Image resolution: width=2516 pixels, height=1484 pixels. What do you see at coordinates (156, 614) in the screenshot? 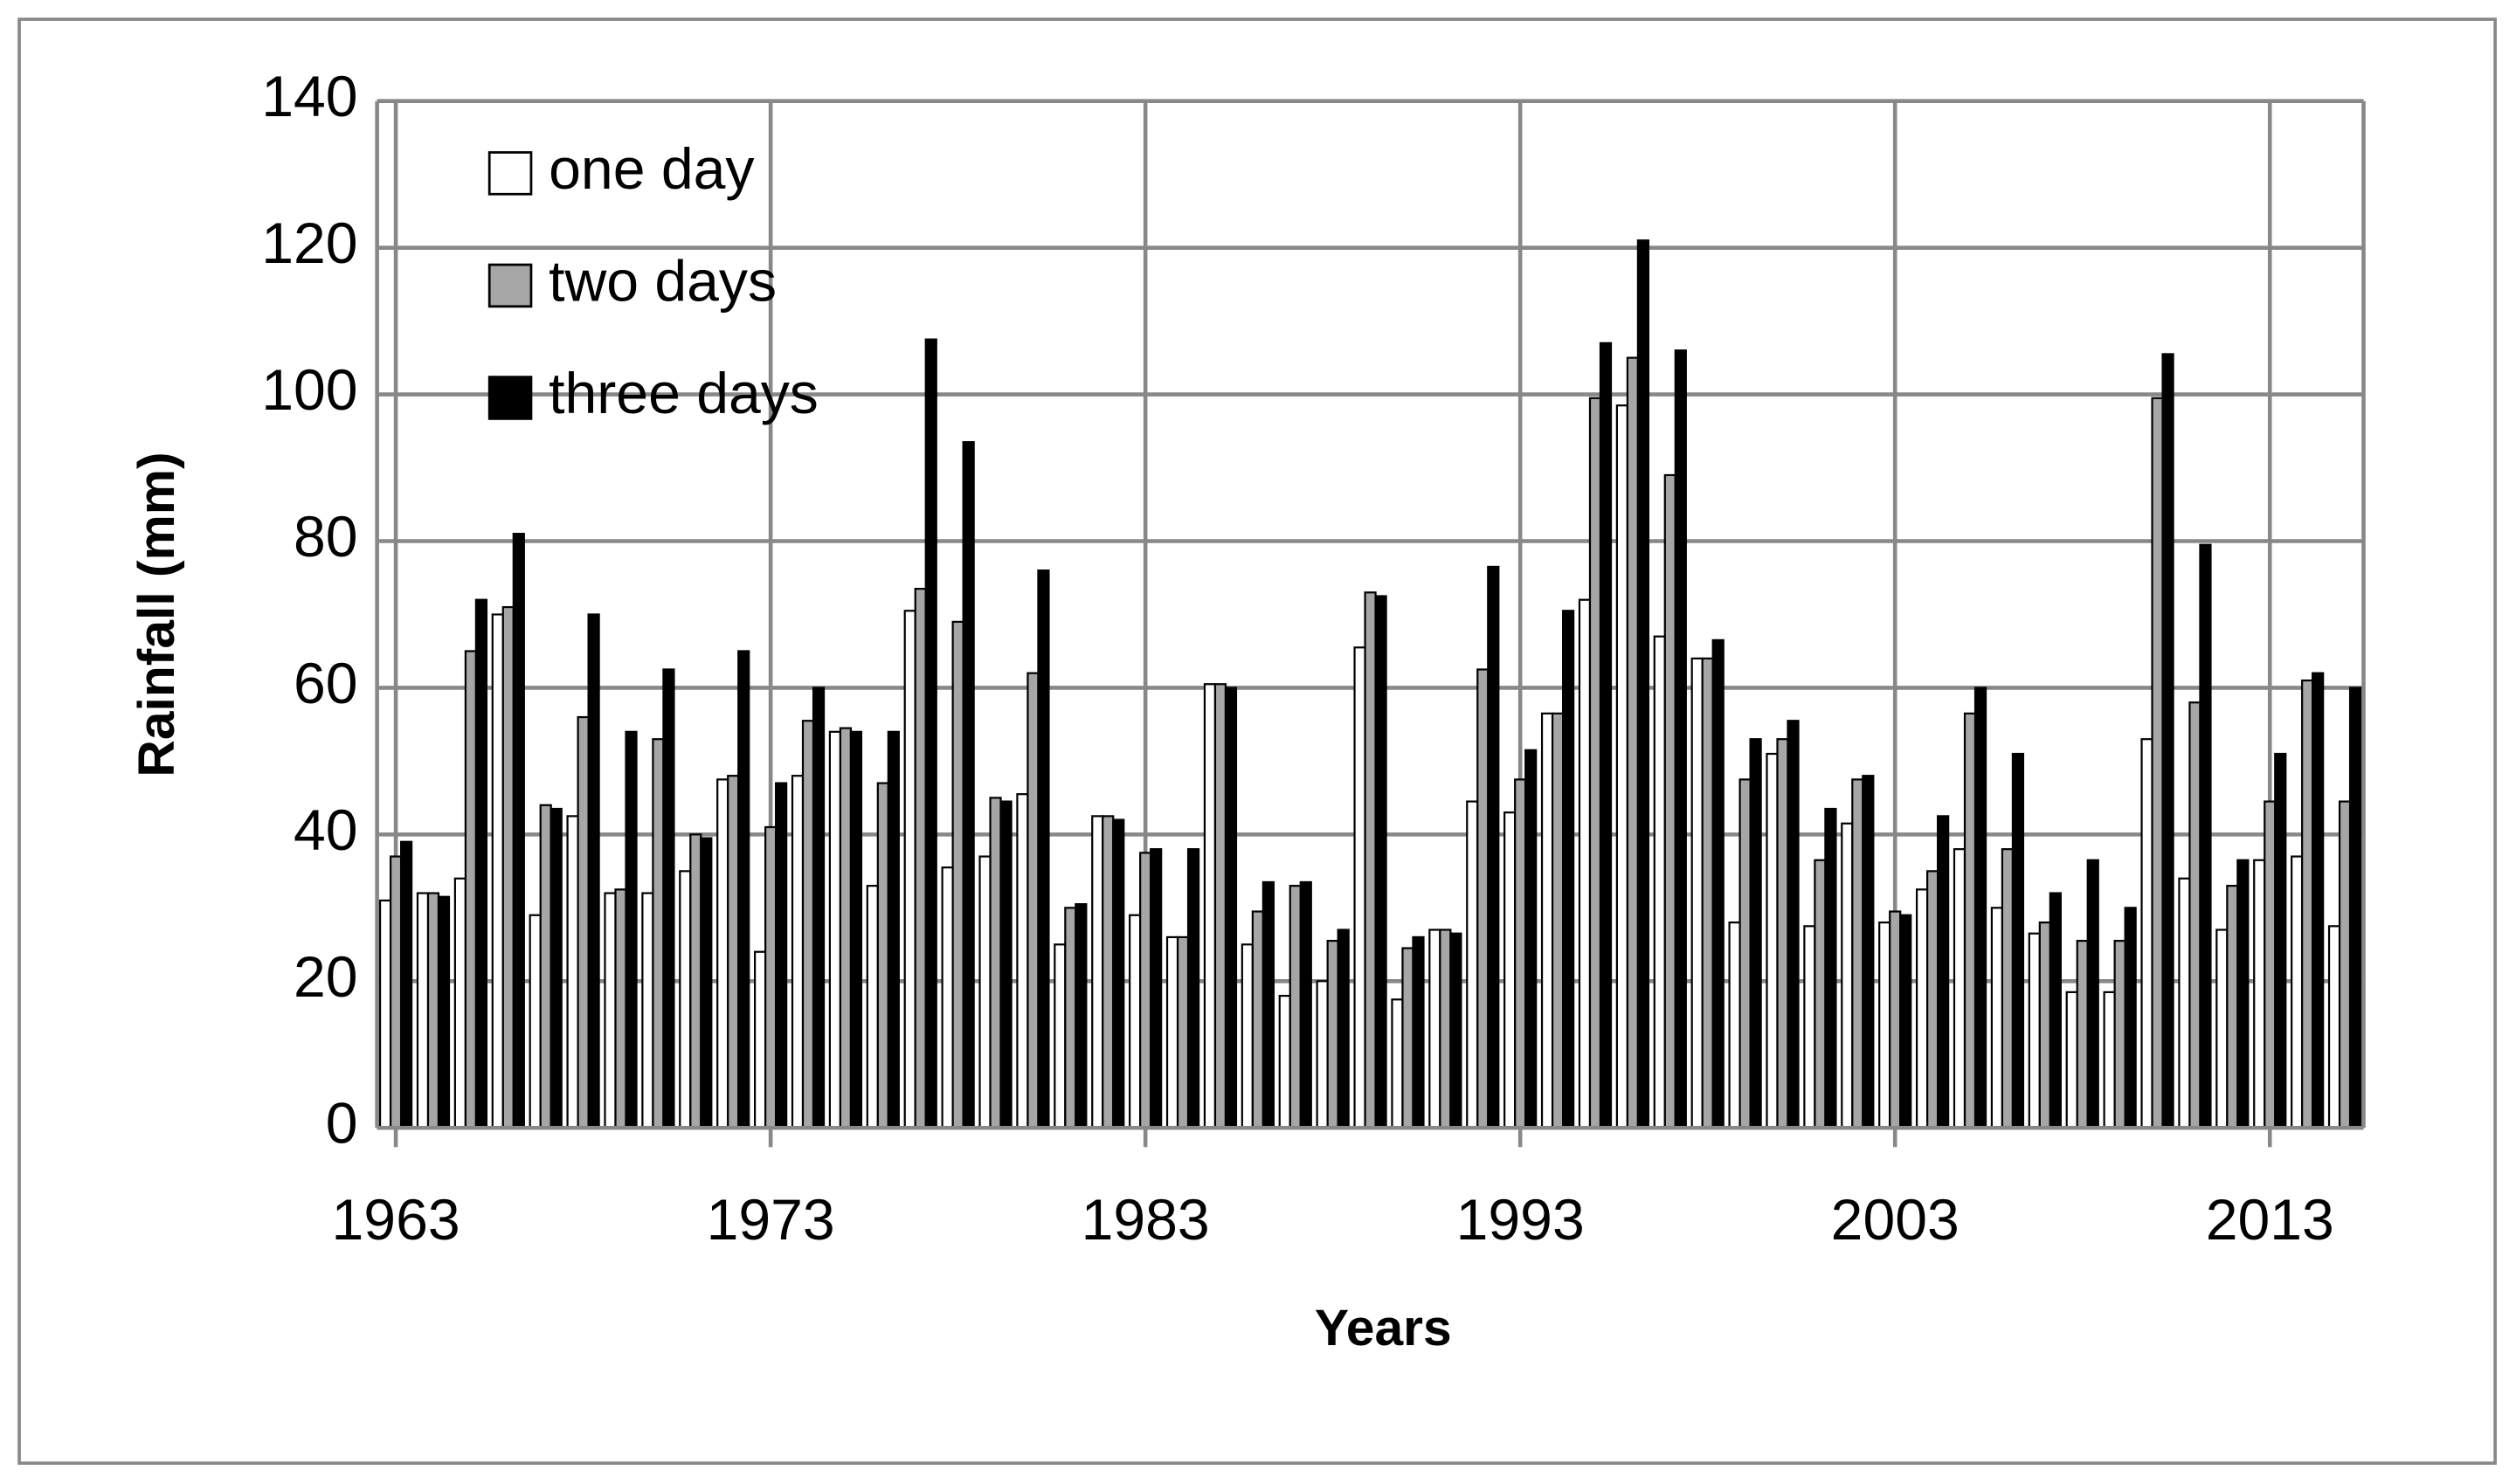
I see `y-axis-title: Rainfall (mm)` at bounding box center [156, 614].